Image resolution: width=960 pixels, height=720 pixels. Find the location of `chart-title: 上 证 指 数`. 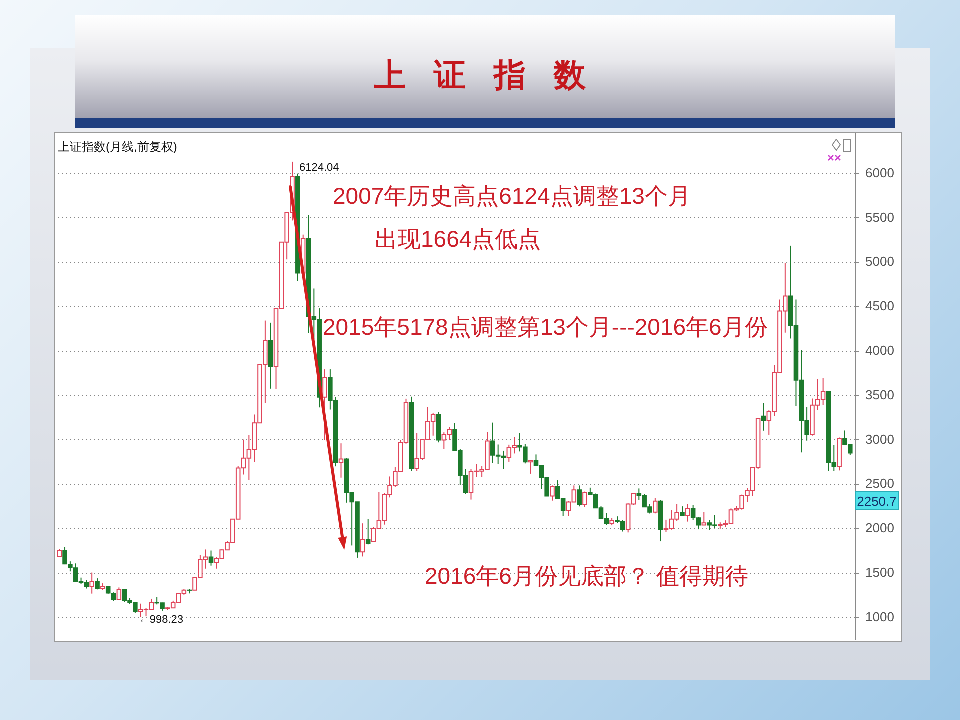

chart-title: 上 证 指 数 is located at coordinates (485, 75).